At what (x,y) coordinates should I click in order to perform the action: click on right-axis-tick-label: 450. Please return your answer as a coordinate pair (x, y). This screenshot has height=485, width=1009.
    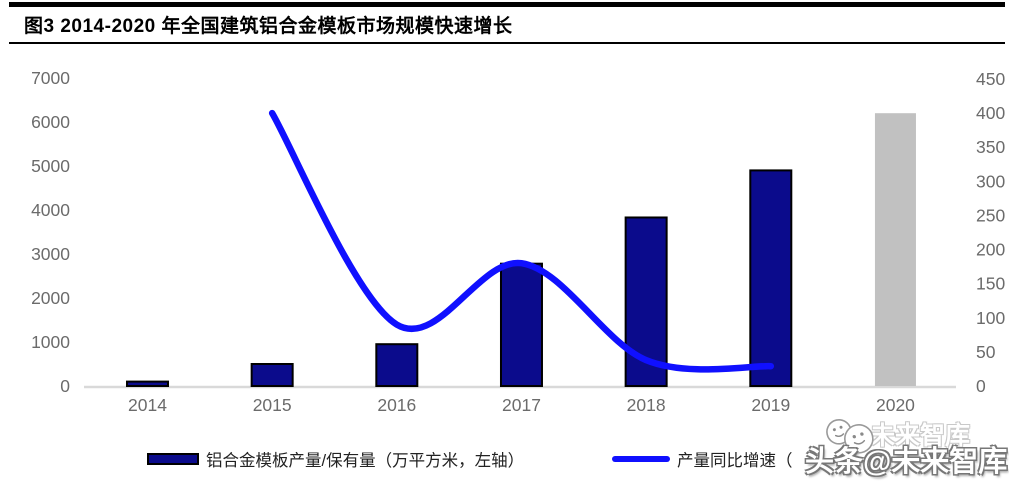
    Looking at the image, I should click on (990, 79).